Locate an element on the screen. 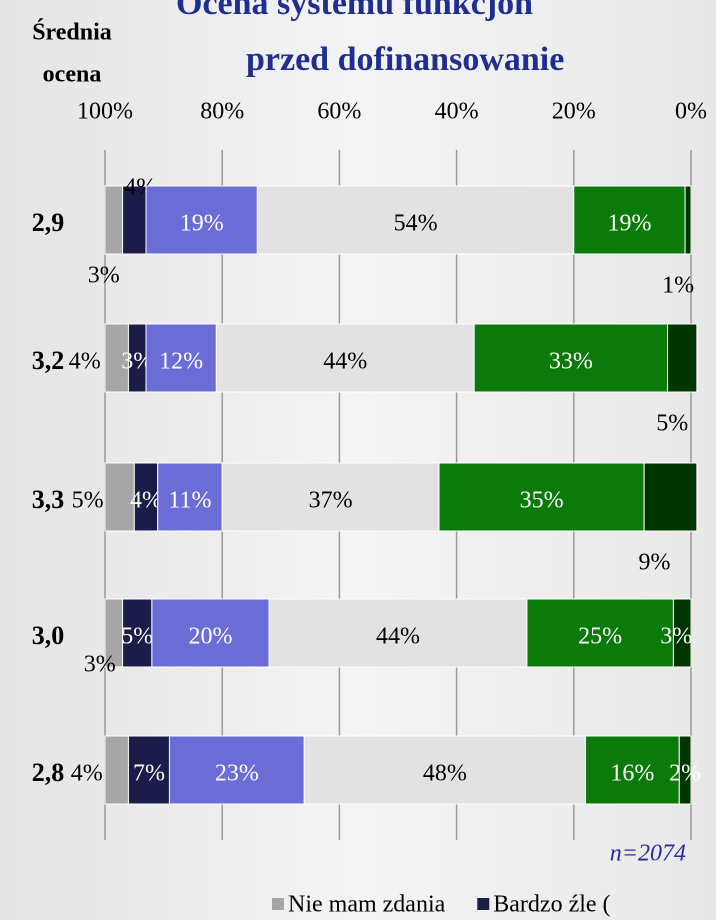  value-label: 33% is located at coordinates (571, 362).